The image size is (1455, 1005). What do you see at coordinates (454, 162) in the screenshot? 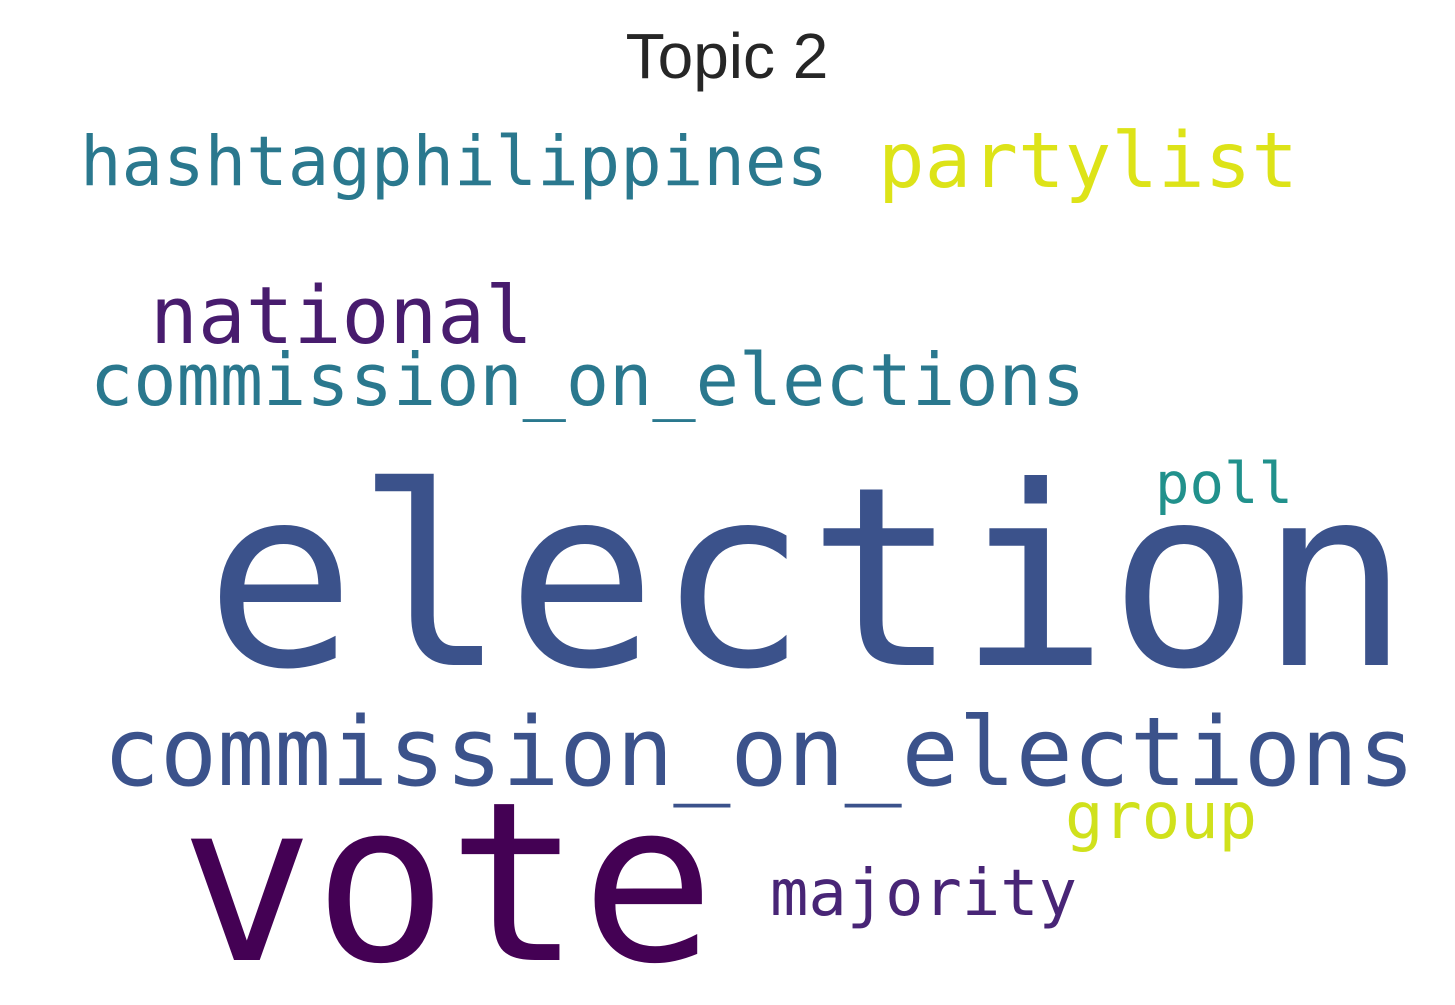
I see `word: hashtagphilippines` at bounding box center [454, 162].